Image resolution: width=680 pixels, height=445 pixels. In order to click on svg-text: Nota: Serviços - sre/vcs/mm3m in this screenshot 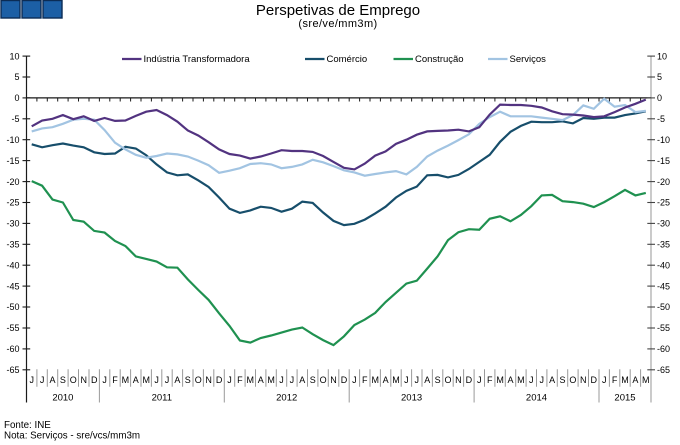, I will do `click(72, 436)`.